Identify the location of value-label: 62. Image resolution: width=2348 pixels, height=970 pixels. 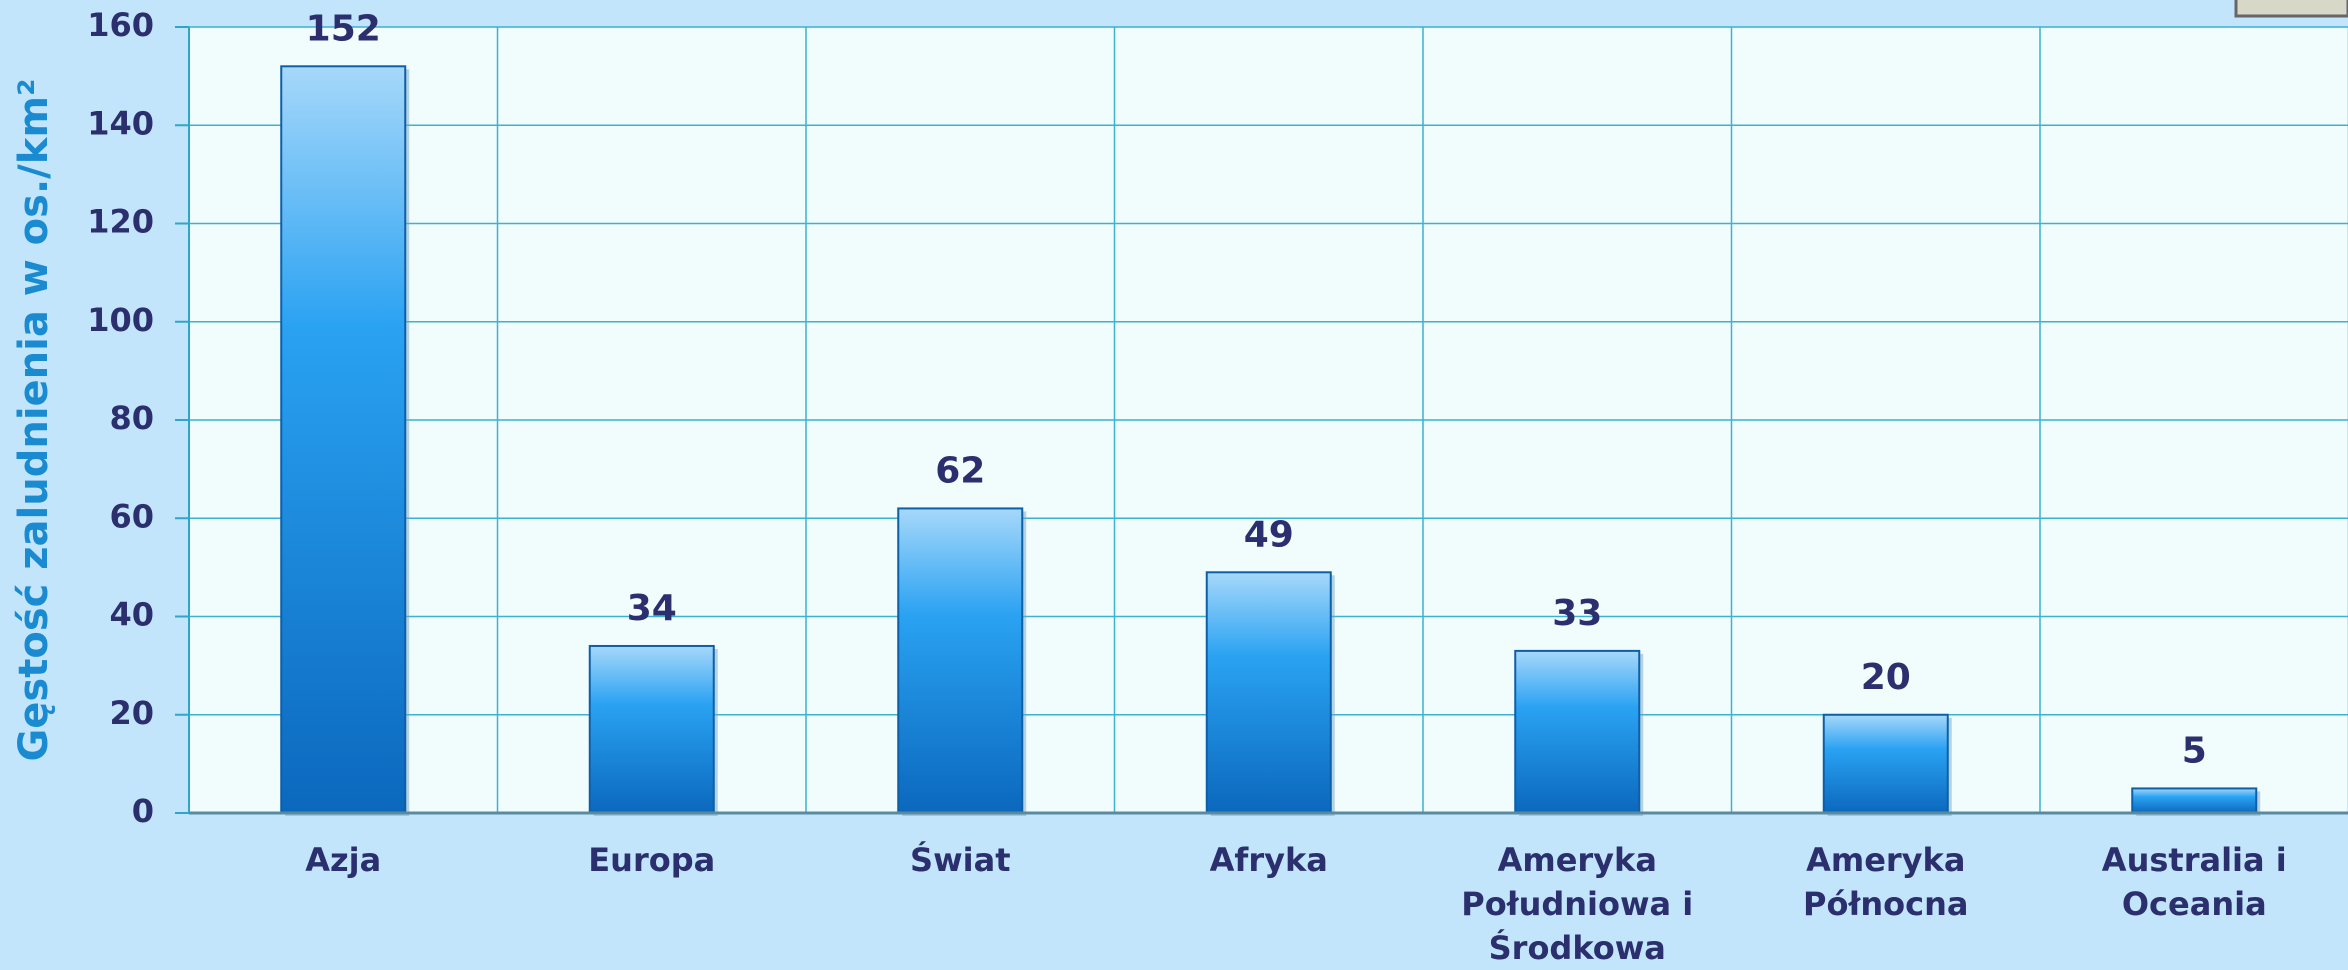
(960, 470).